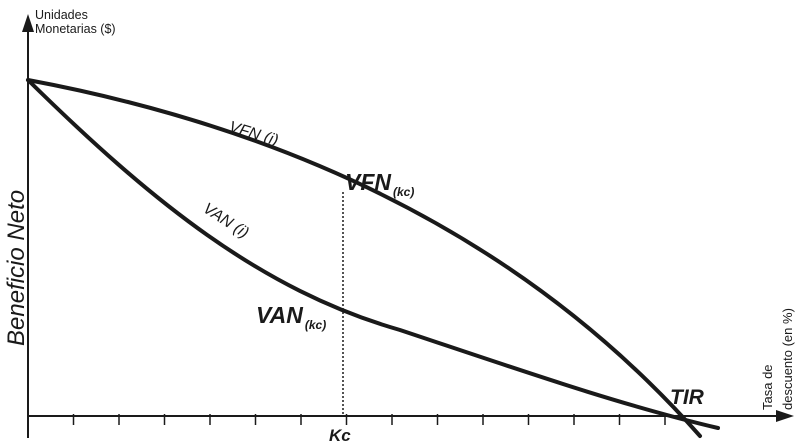 This screenshot has width=800, height=445. I want to click on van-kc-main: VAN, so click(279, 315).